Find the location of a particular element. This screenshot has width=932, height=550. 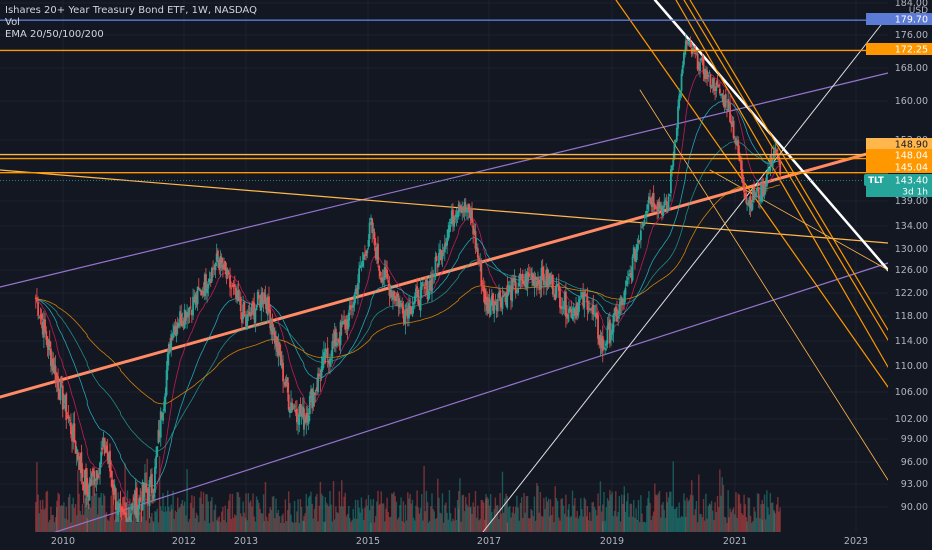

time-axis: 2010 2012 2013 2015 2017 2019 2021 2023 is located at coordinates (444, 541).